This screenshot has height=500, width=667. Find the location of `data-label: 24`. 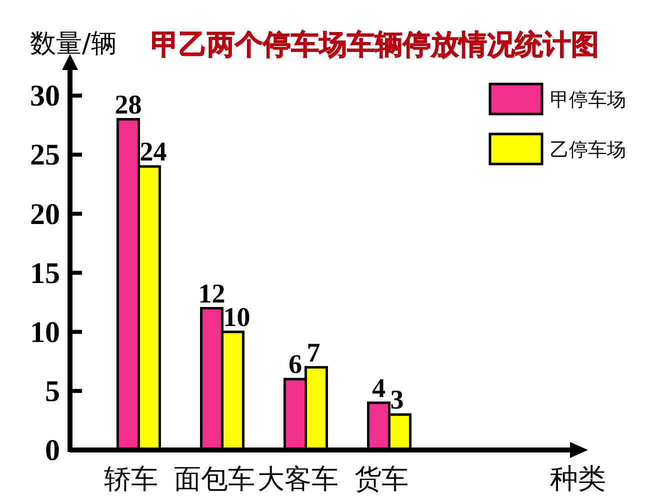

data-label: 24 is located at coordinates (153, 151).